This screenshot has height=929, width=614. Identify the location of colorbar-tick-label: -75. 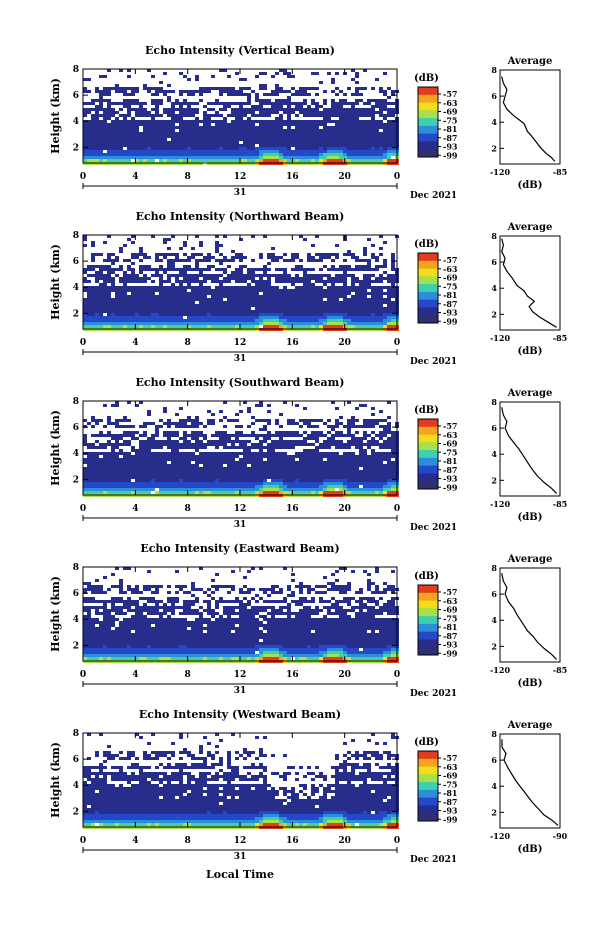
(450, 286).